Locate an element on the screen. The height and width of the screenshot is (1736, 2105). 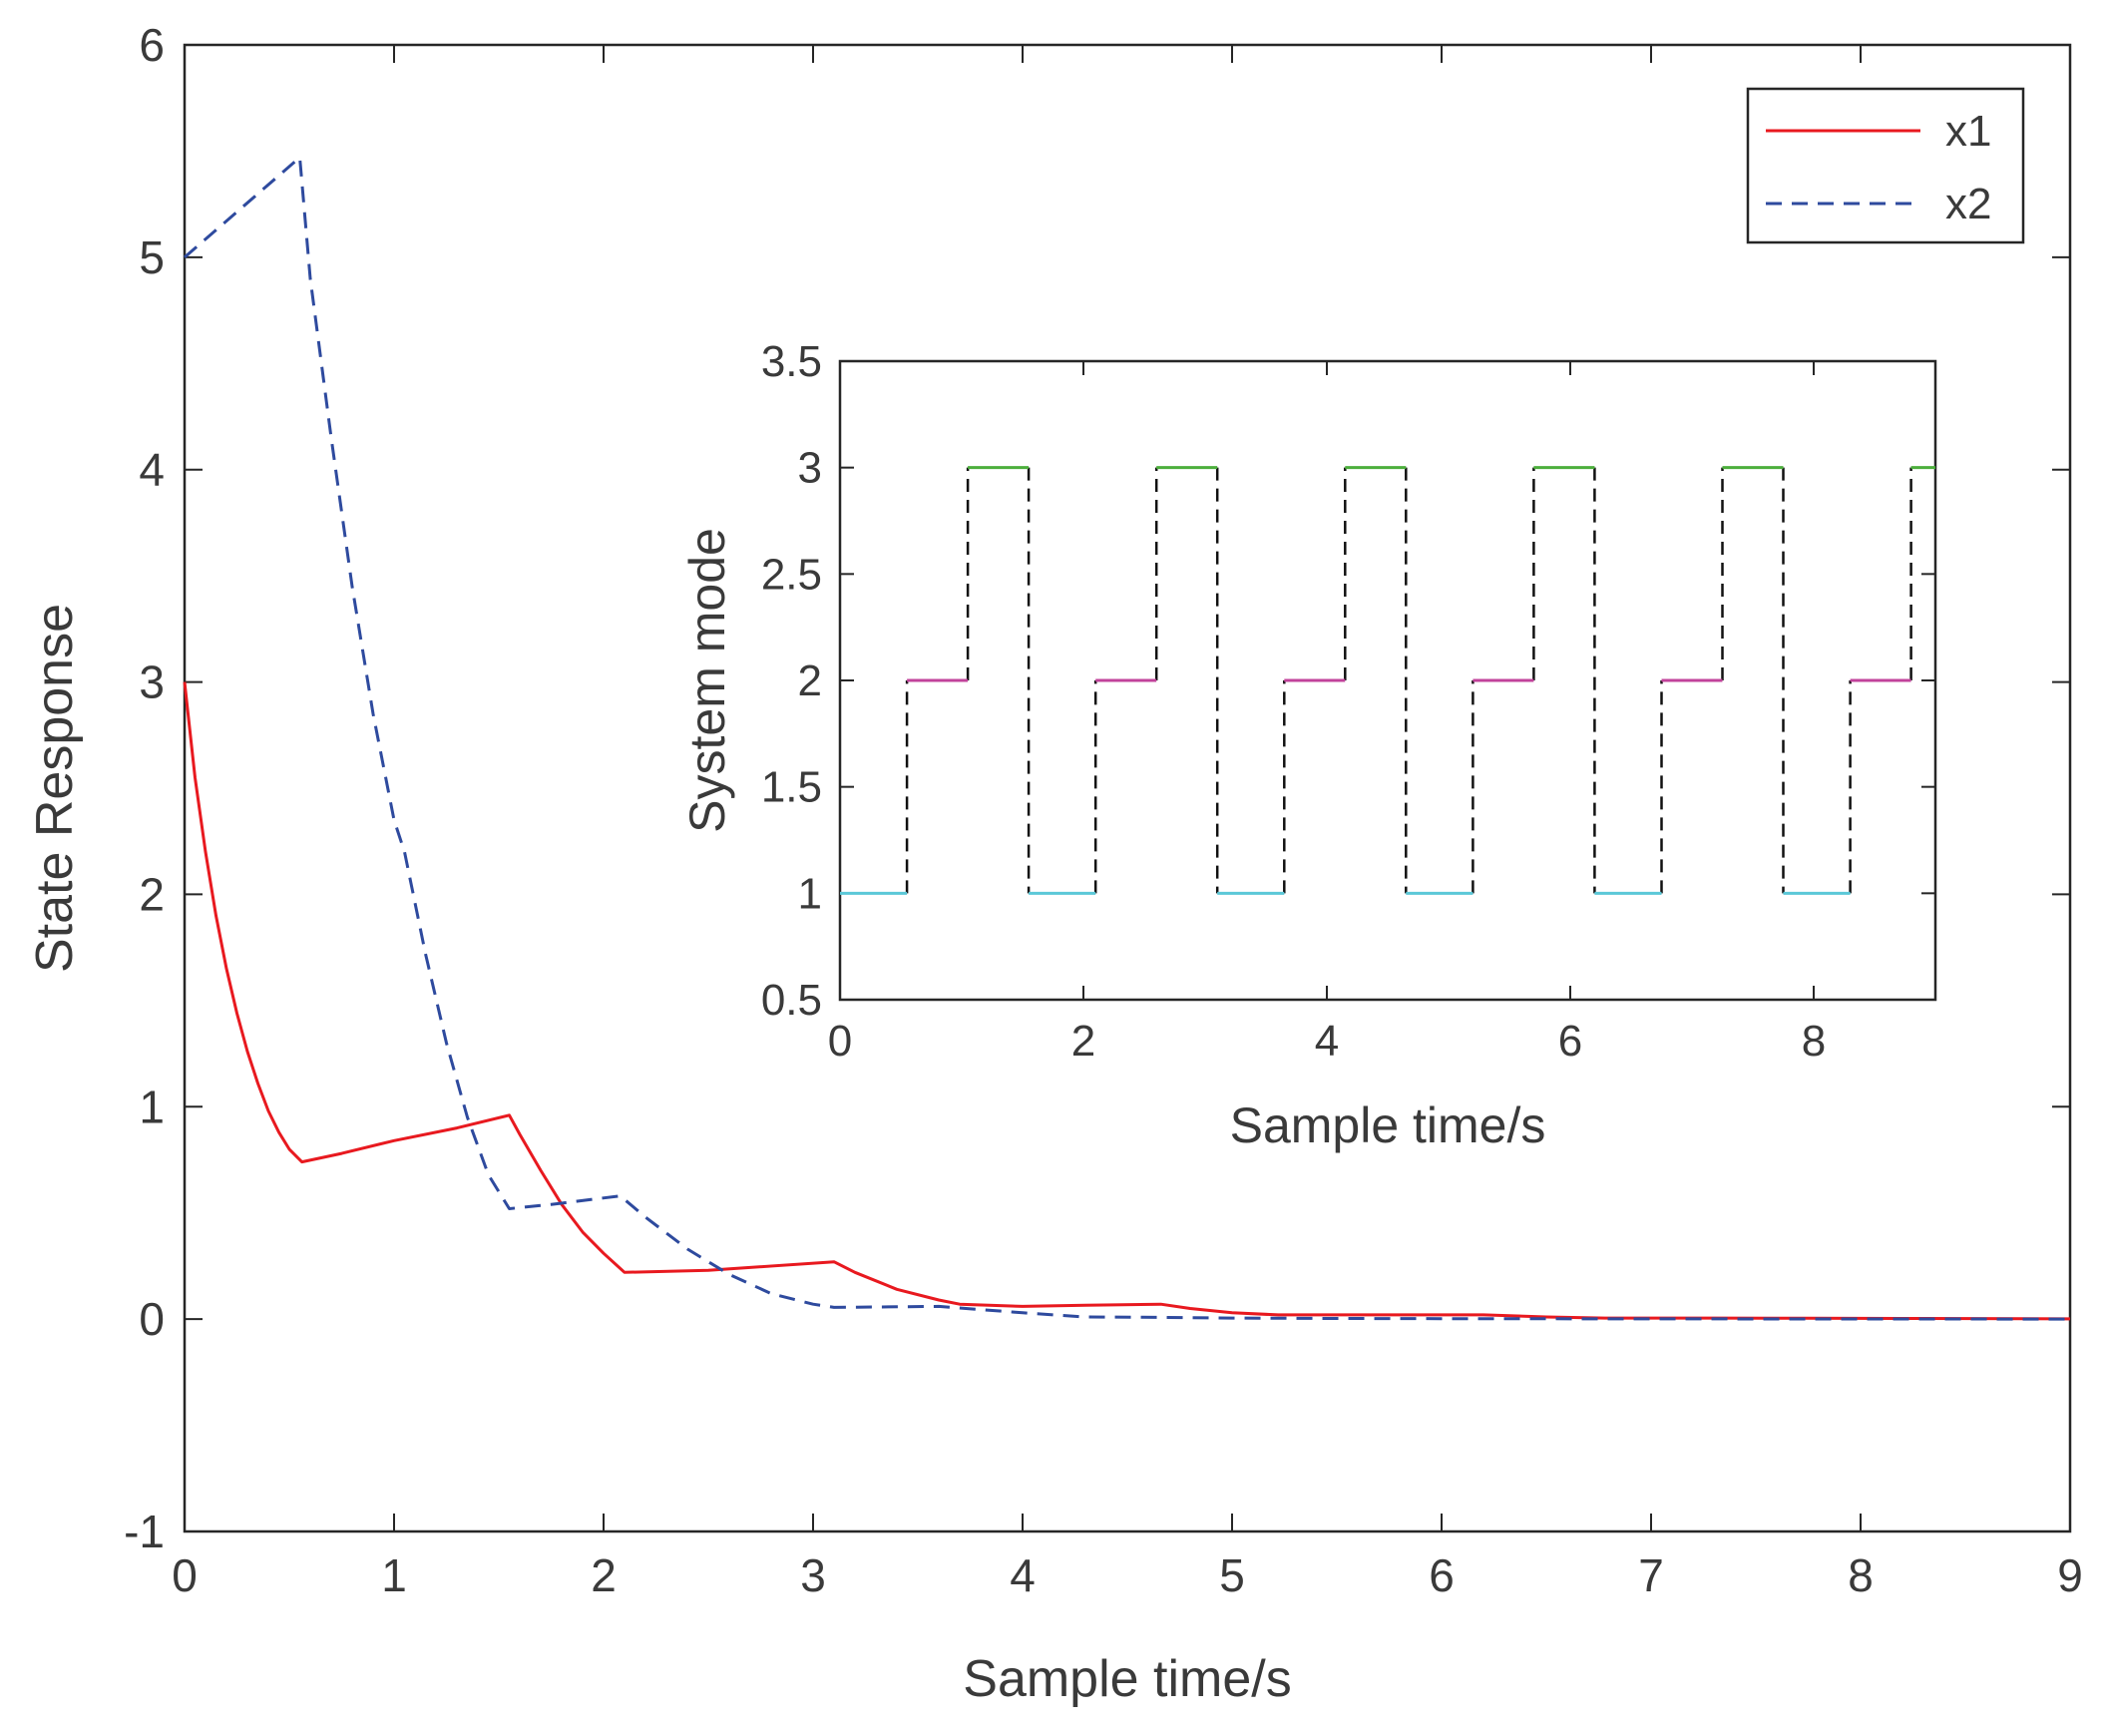
main-x-tick-label: 2 is located at coordinates (604, 1575).